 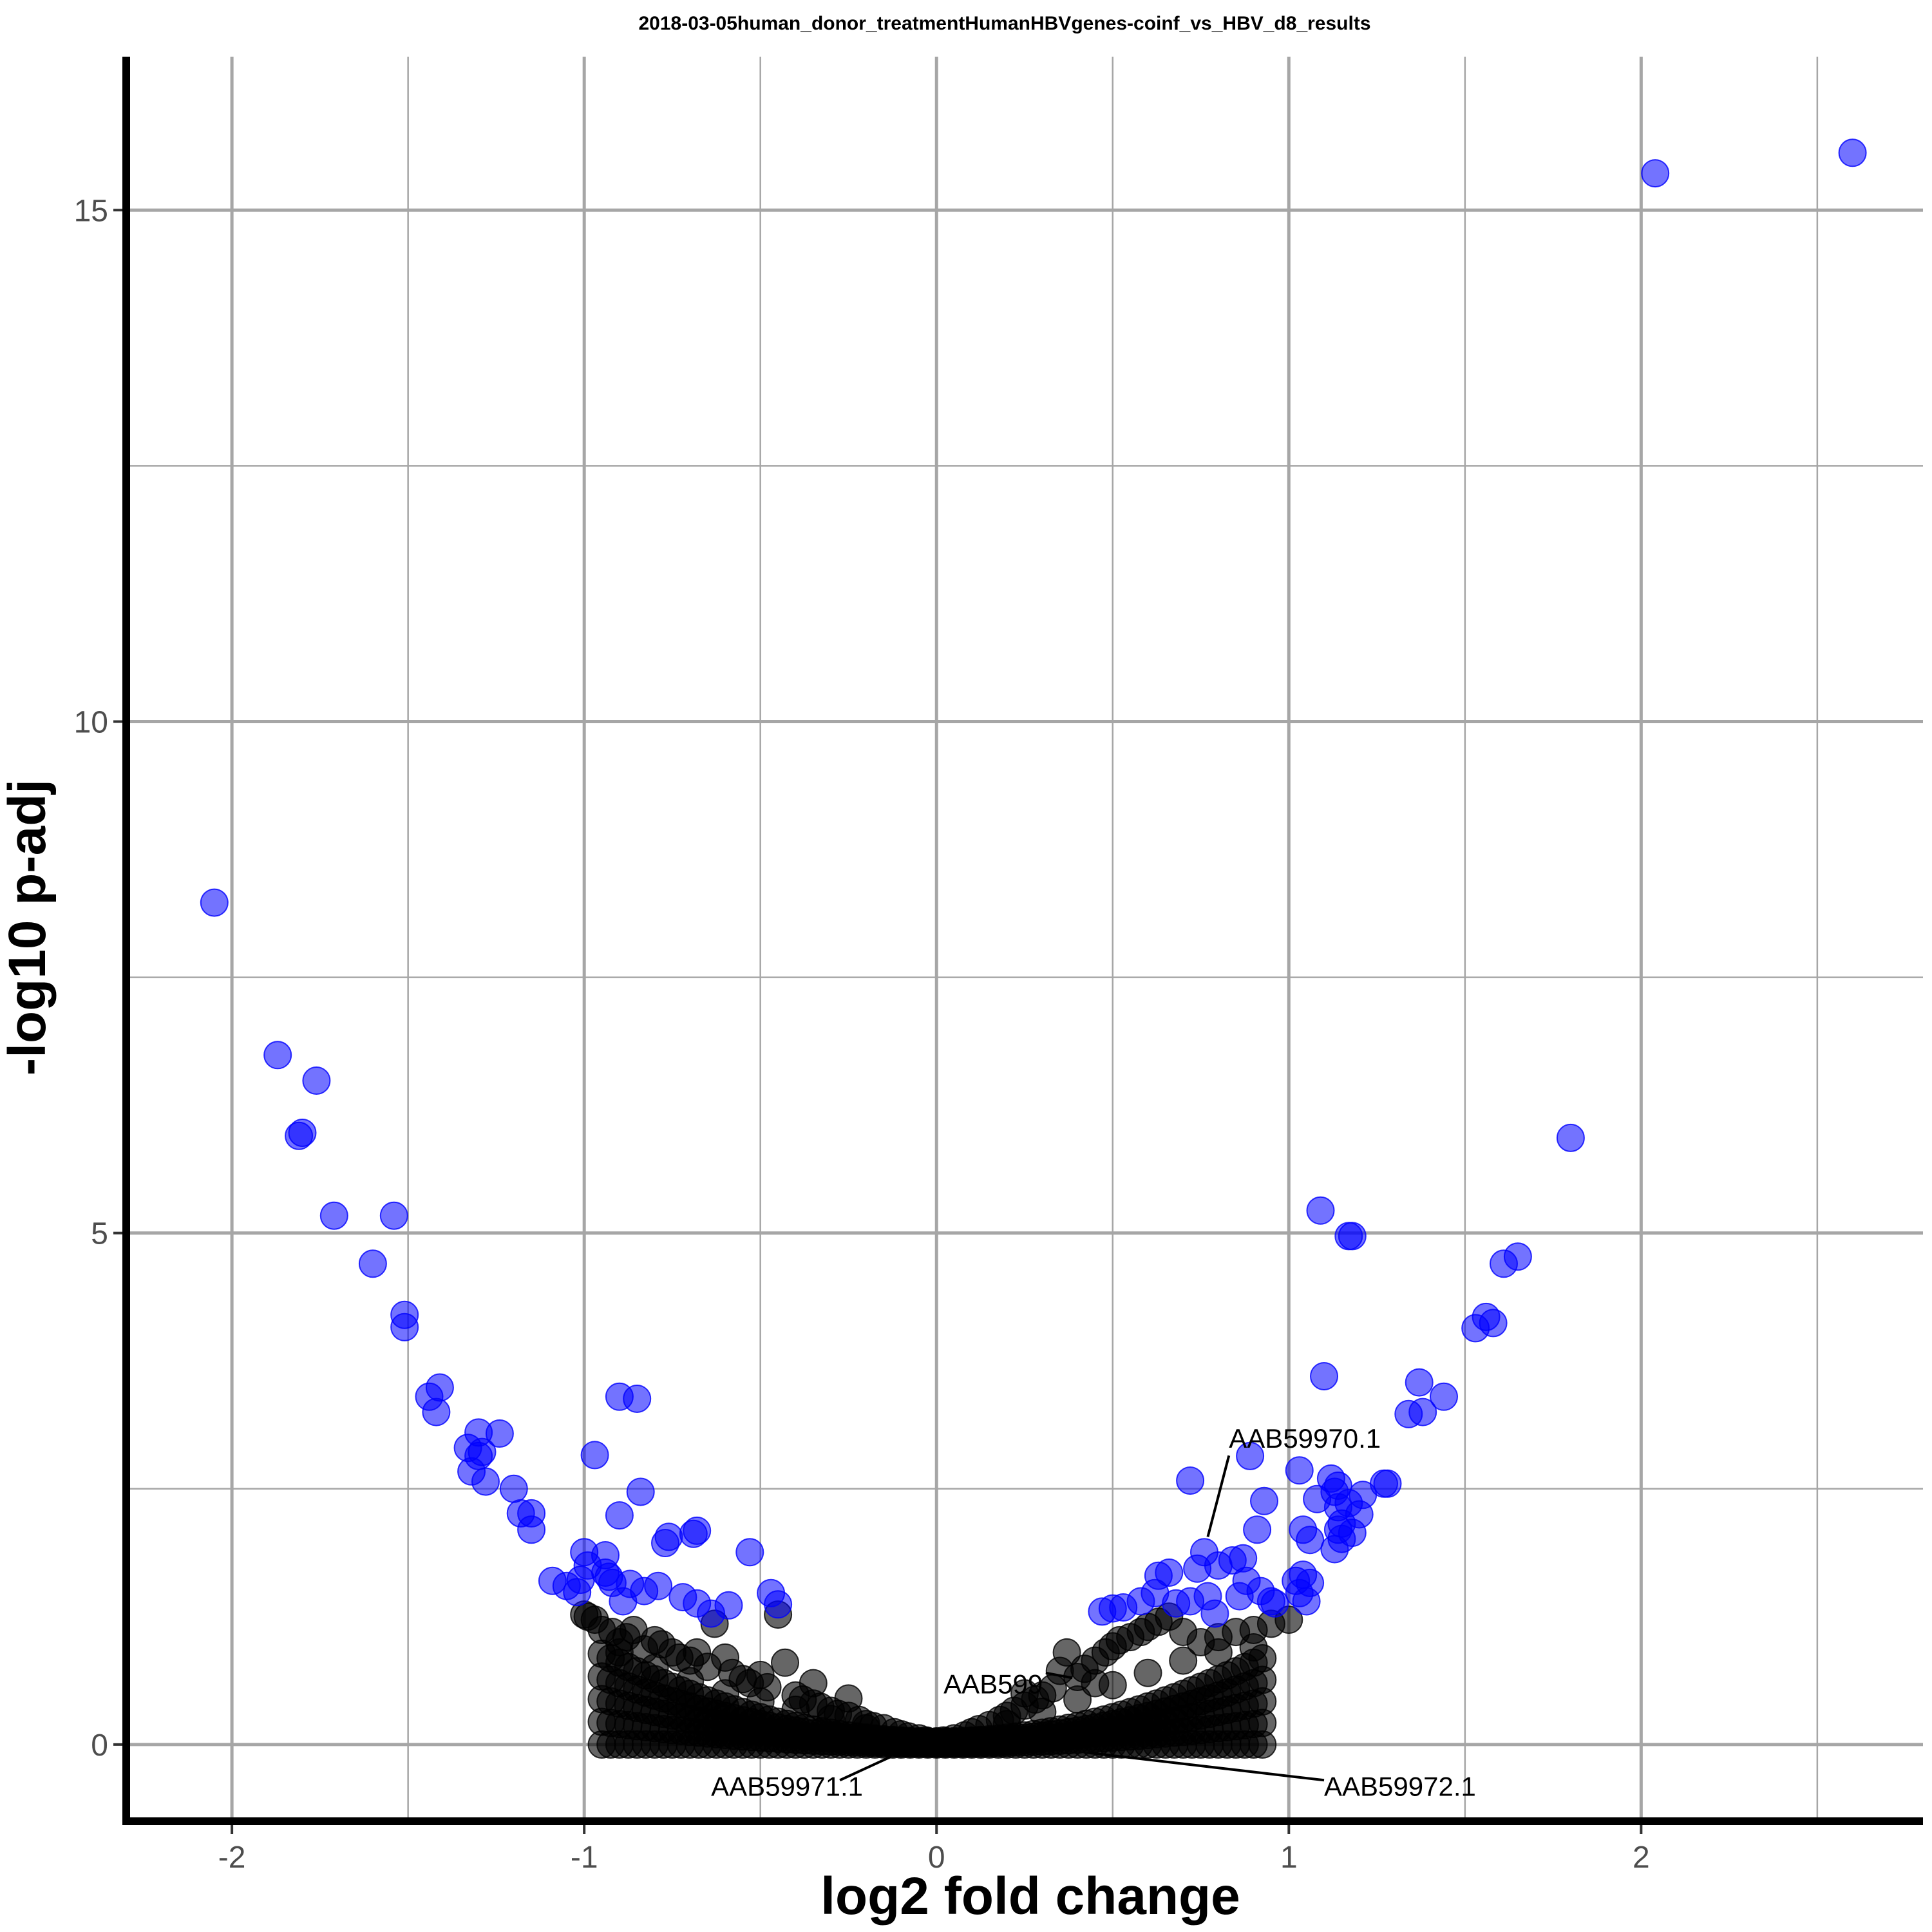 I want to click on x-tick-label: 2, so click(x=1642, y=1858).